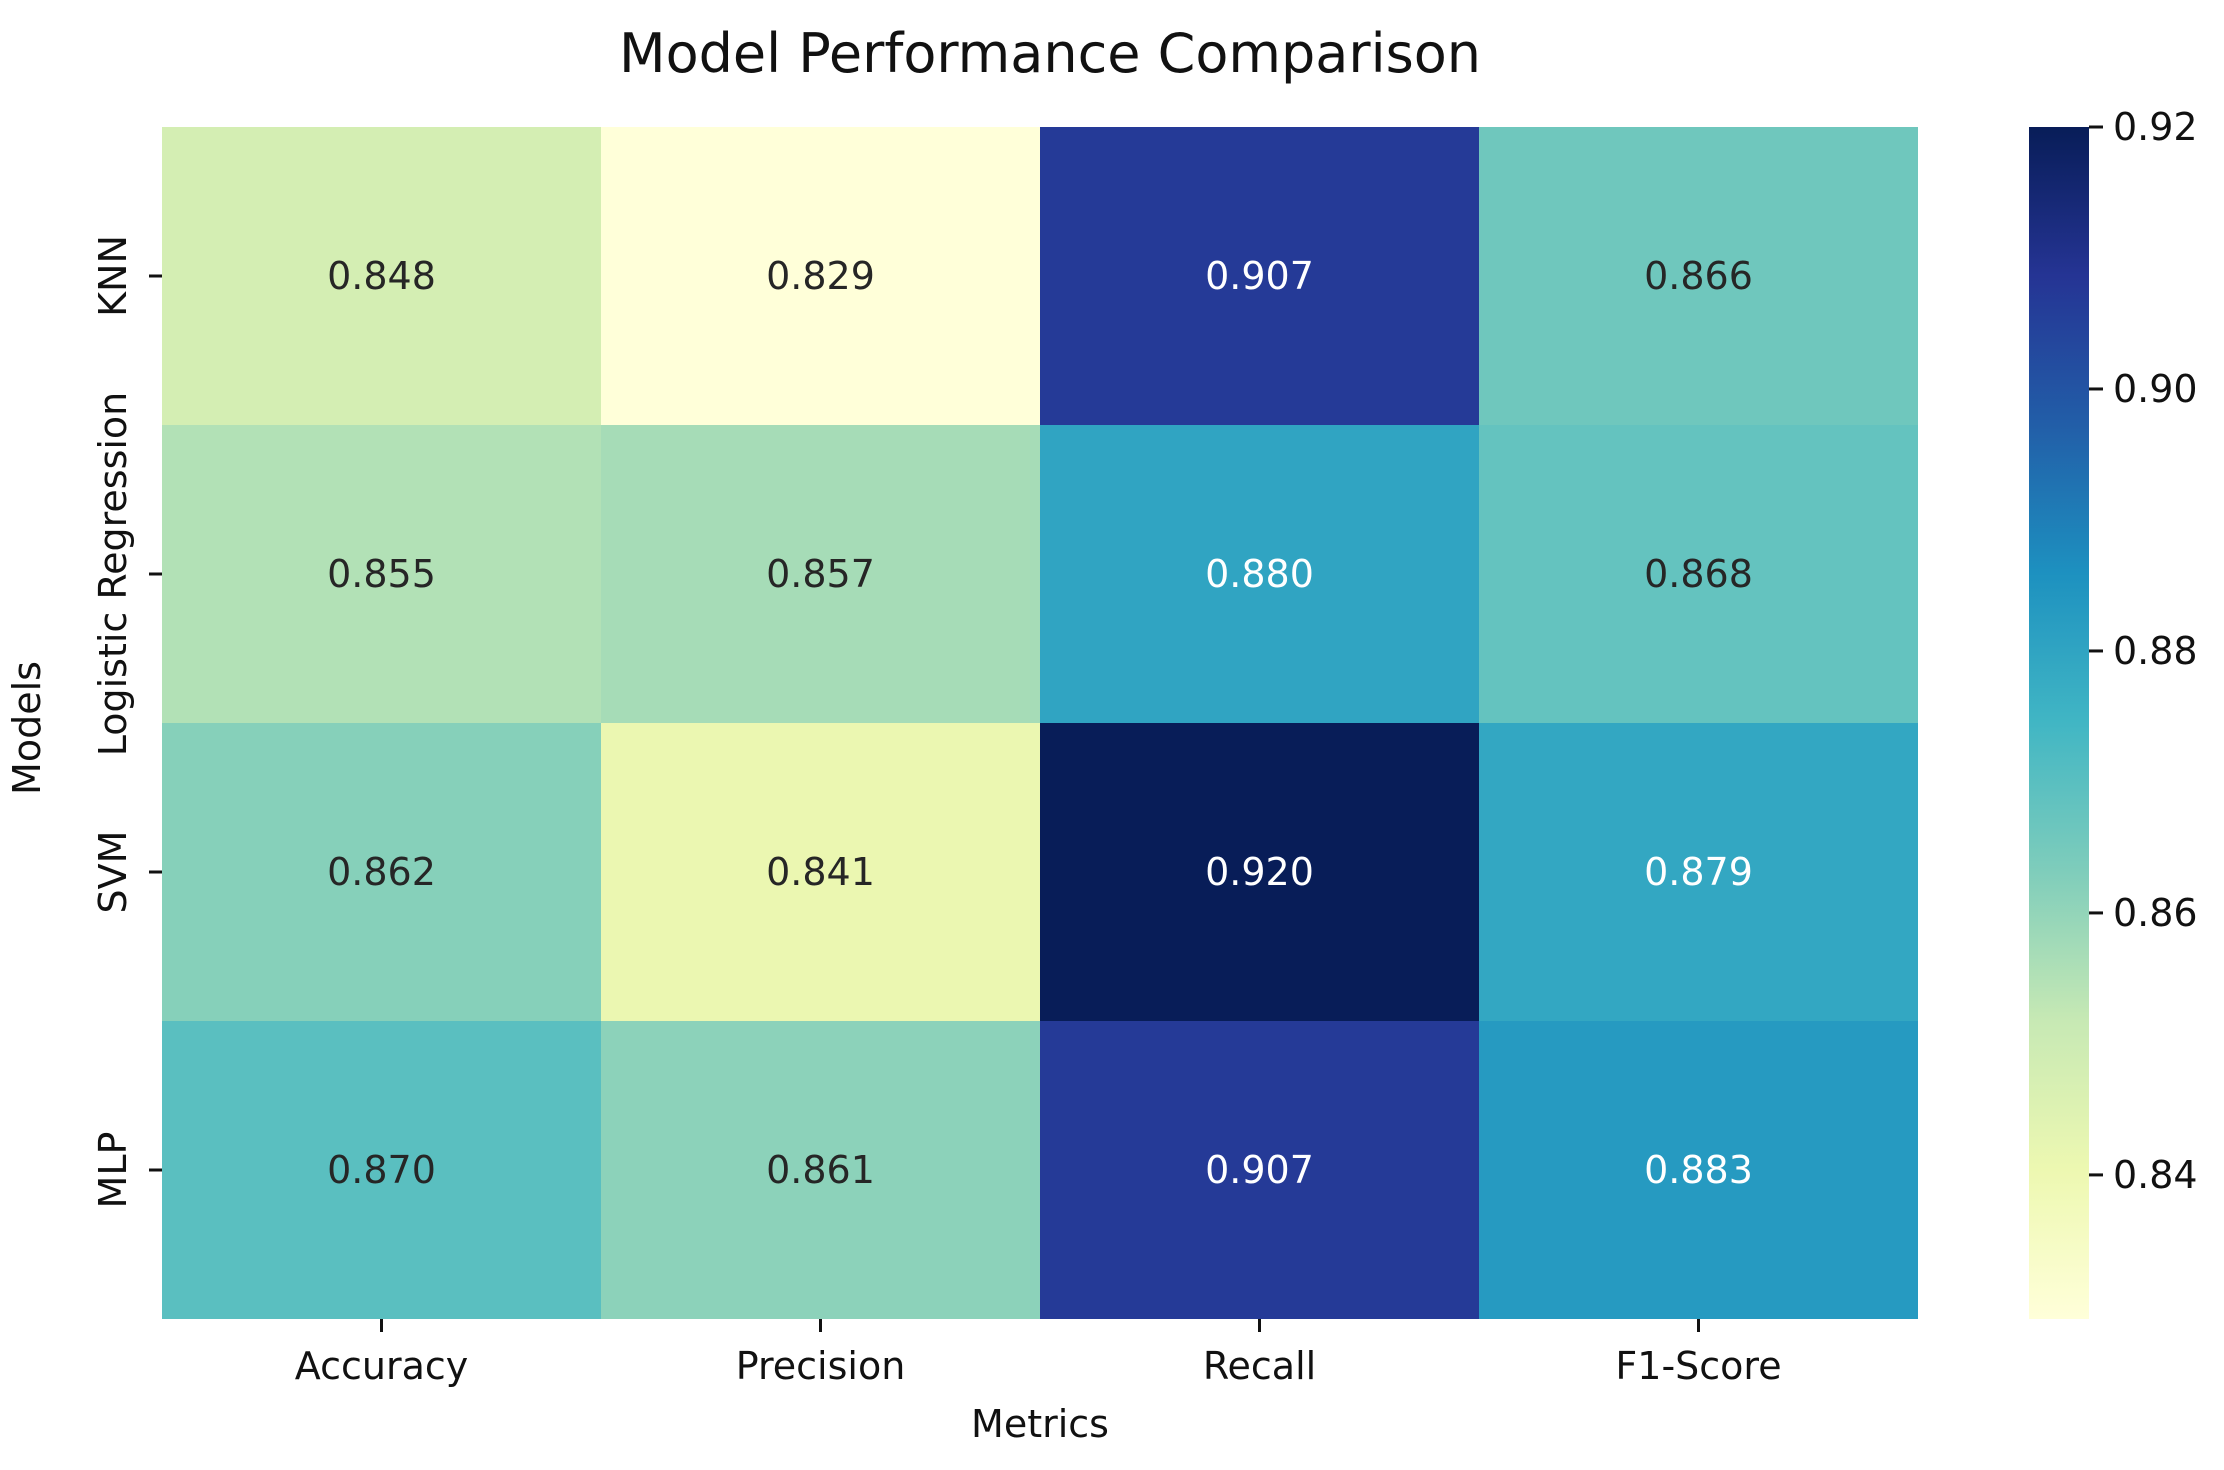  I want to click on x-axis-label: Metrics, so click(1040, 1424).